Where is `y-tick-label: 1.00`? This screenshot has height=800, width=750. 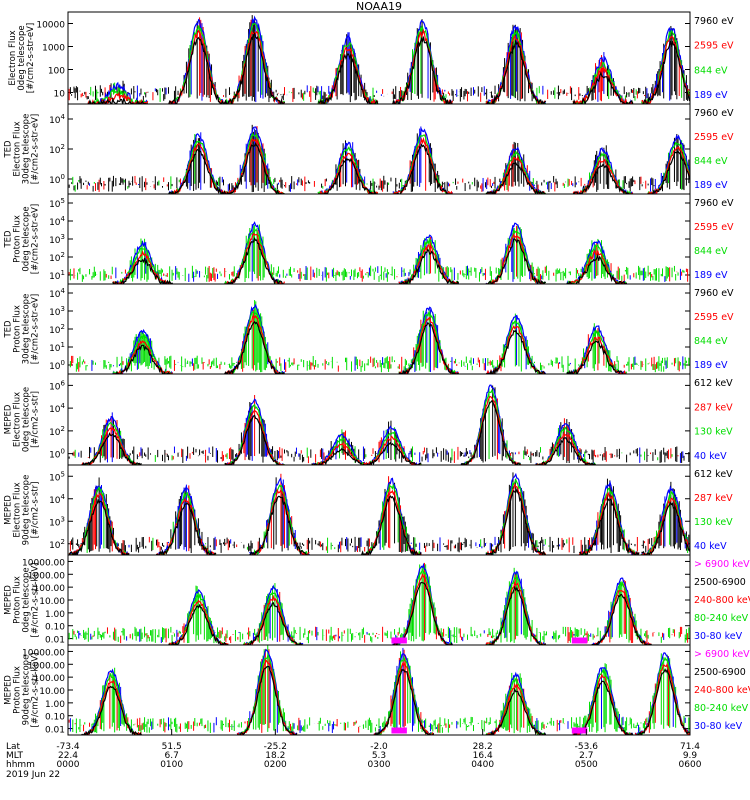
y-tick-label: 1.00 is located at coordinates (55, 705).